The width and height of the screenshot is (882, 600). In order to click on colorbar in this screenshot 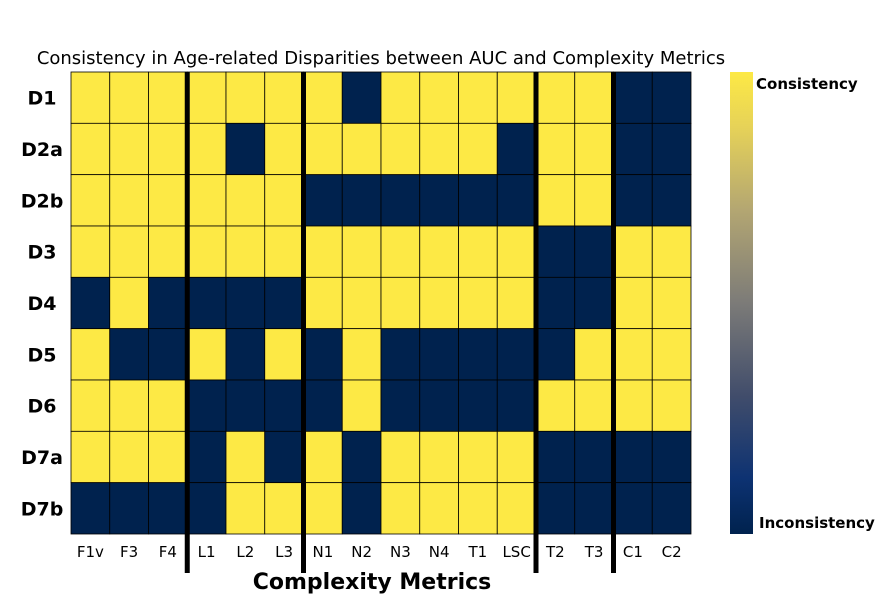, I will do `click(741, 303)`.